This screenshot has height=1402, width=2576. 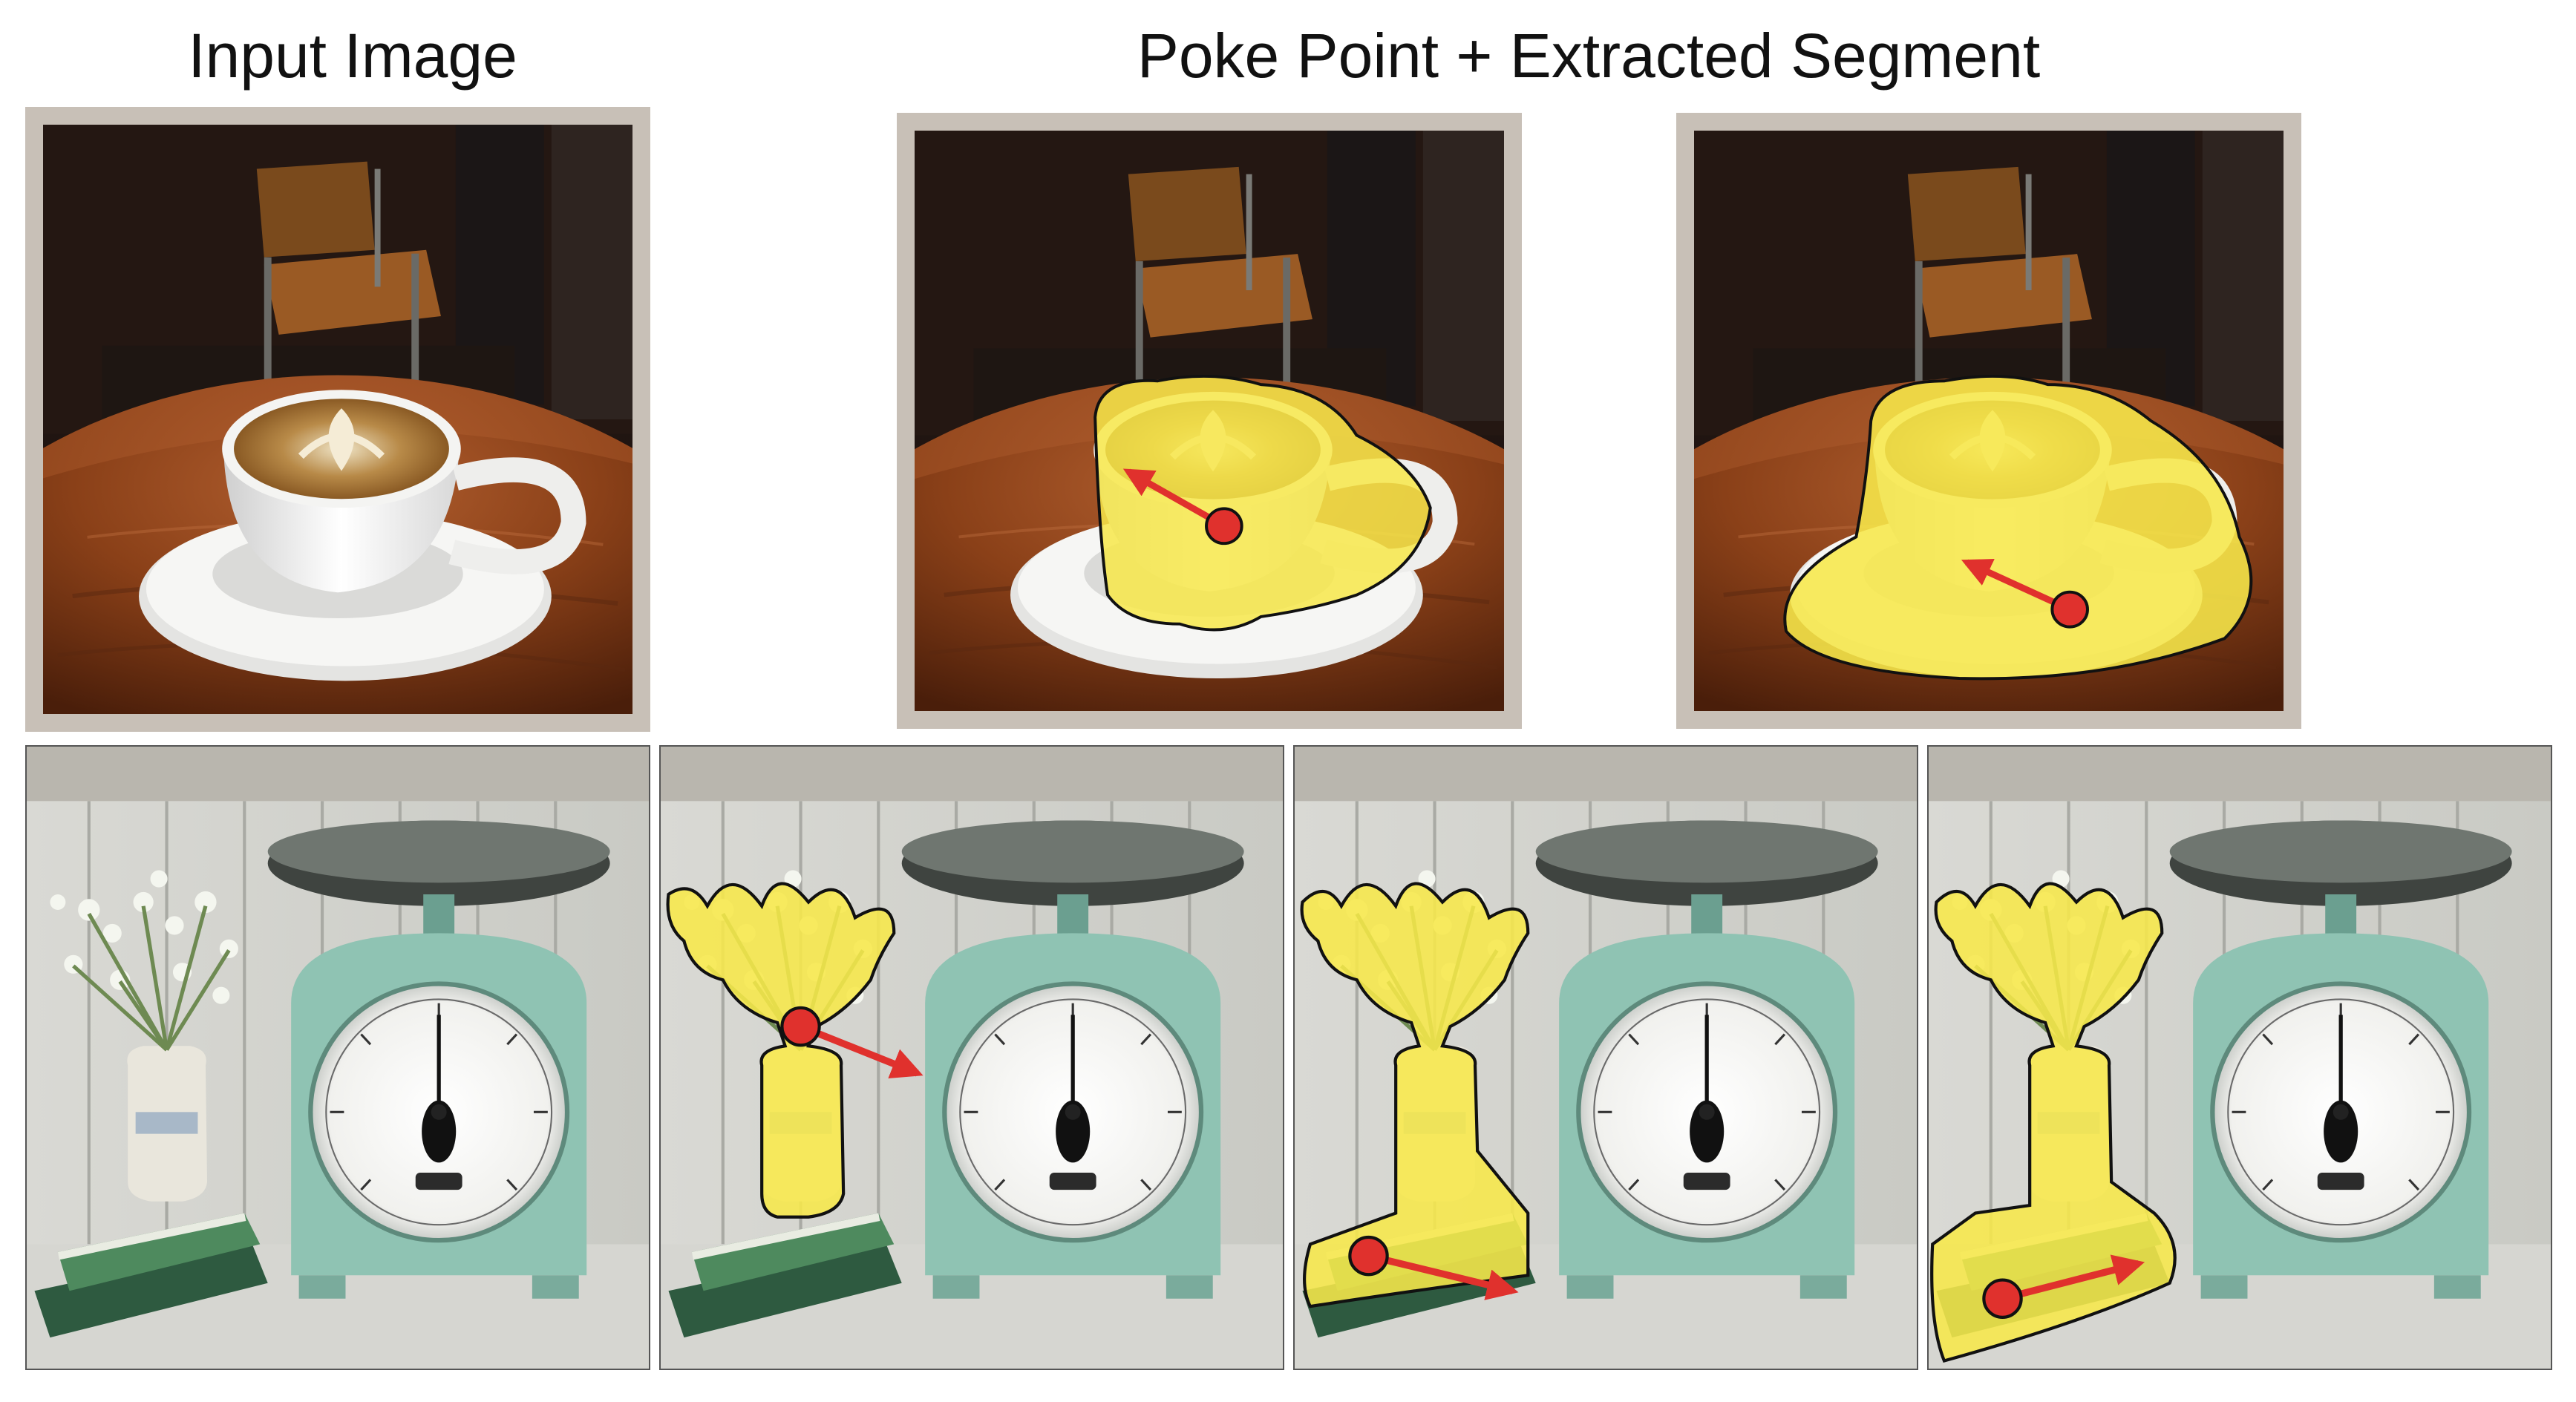 What do you see at coordinates (1415, 1095) in the screenshot?
I see `segment-mask-flowers-vase-book` at bounding box center [1415, 1095].